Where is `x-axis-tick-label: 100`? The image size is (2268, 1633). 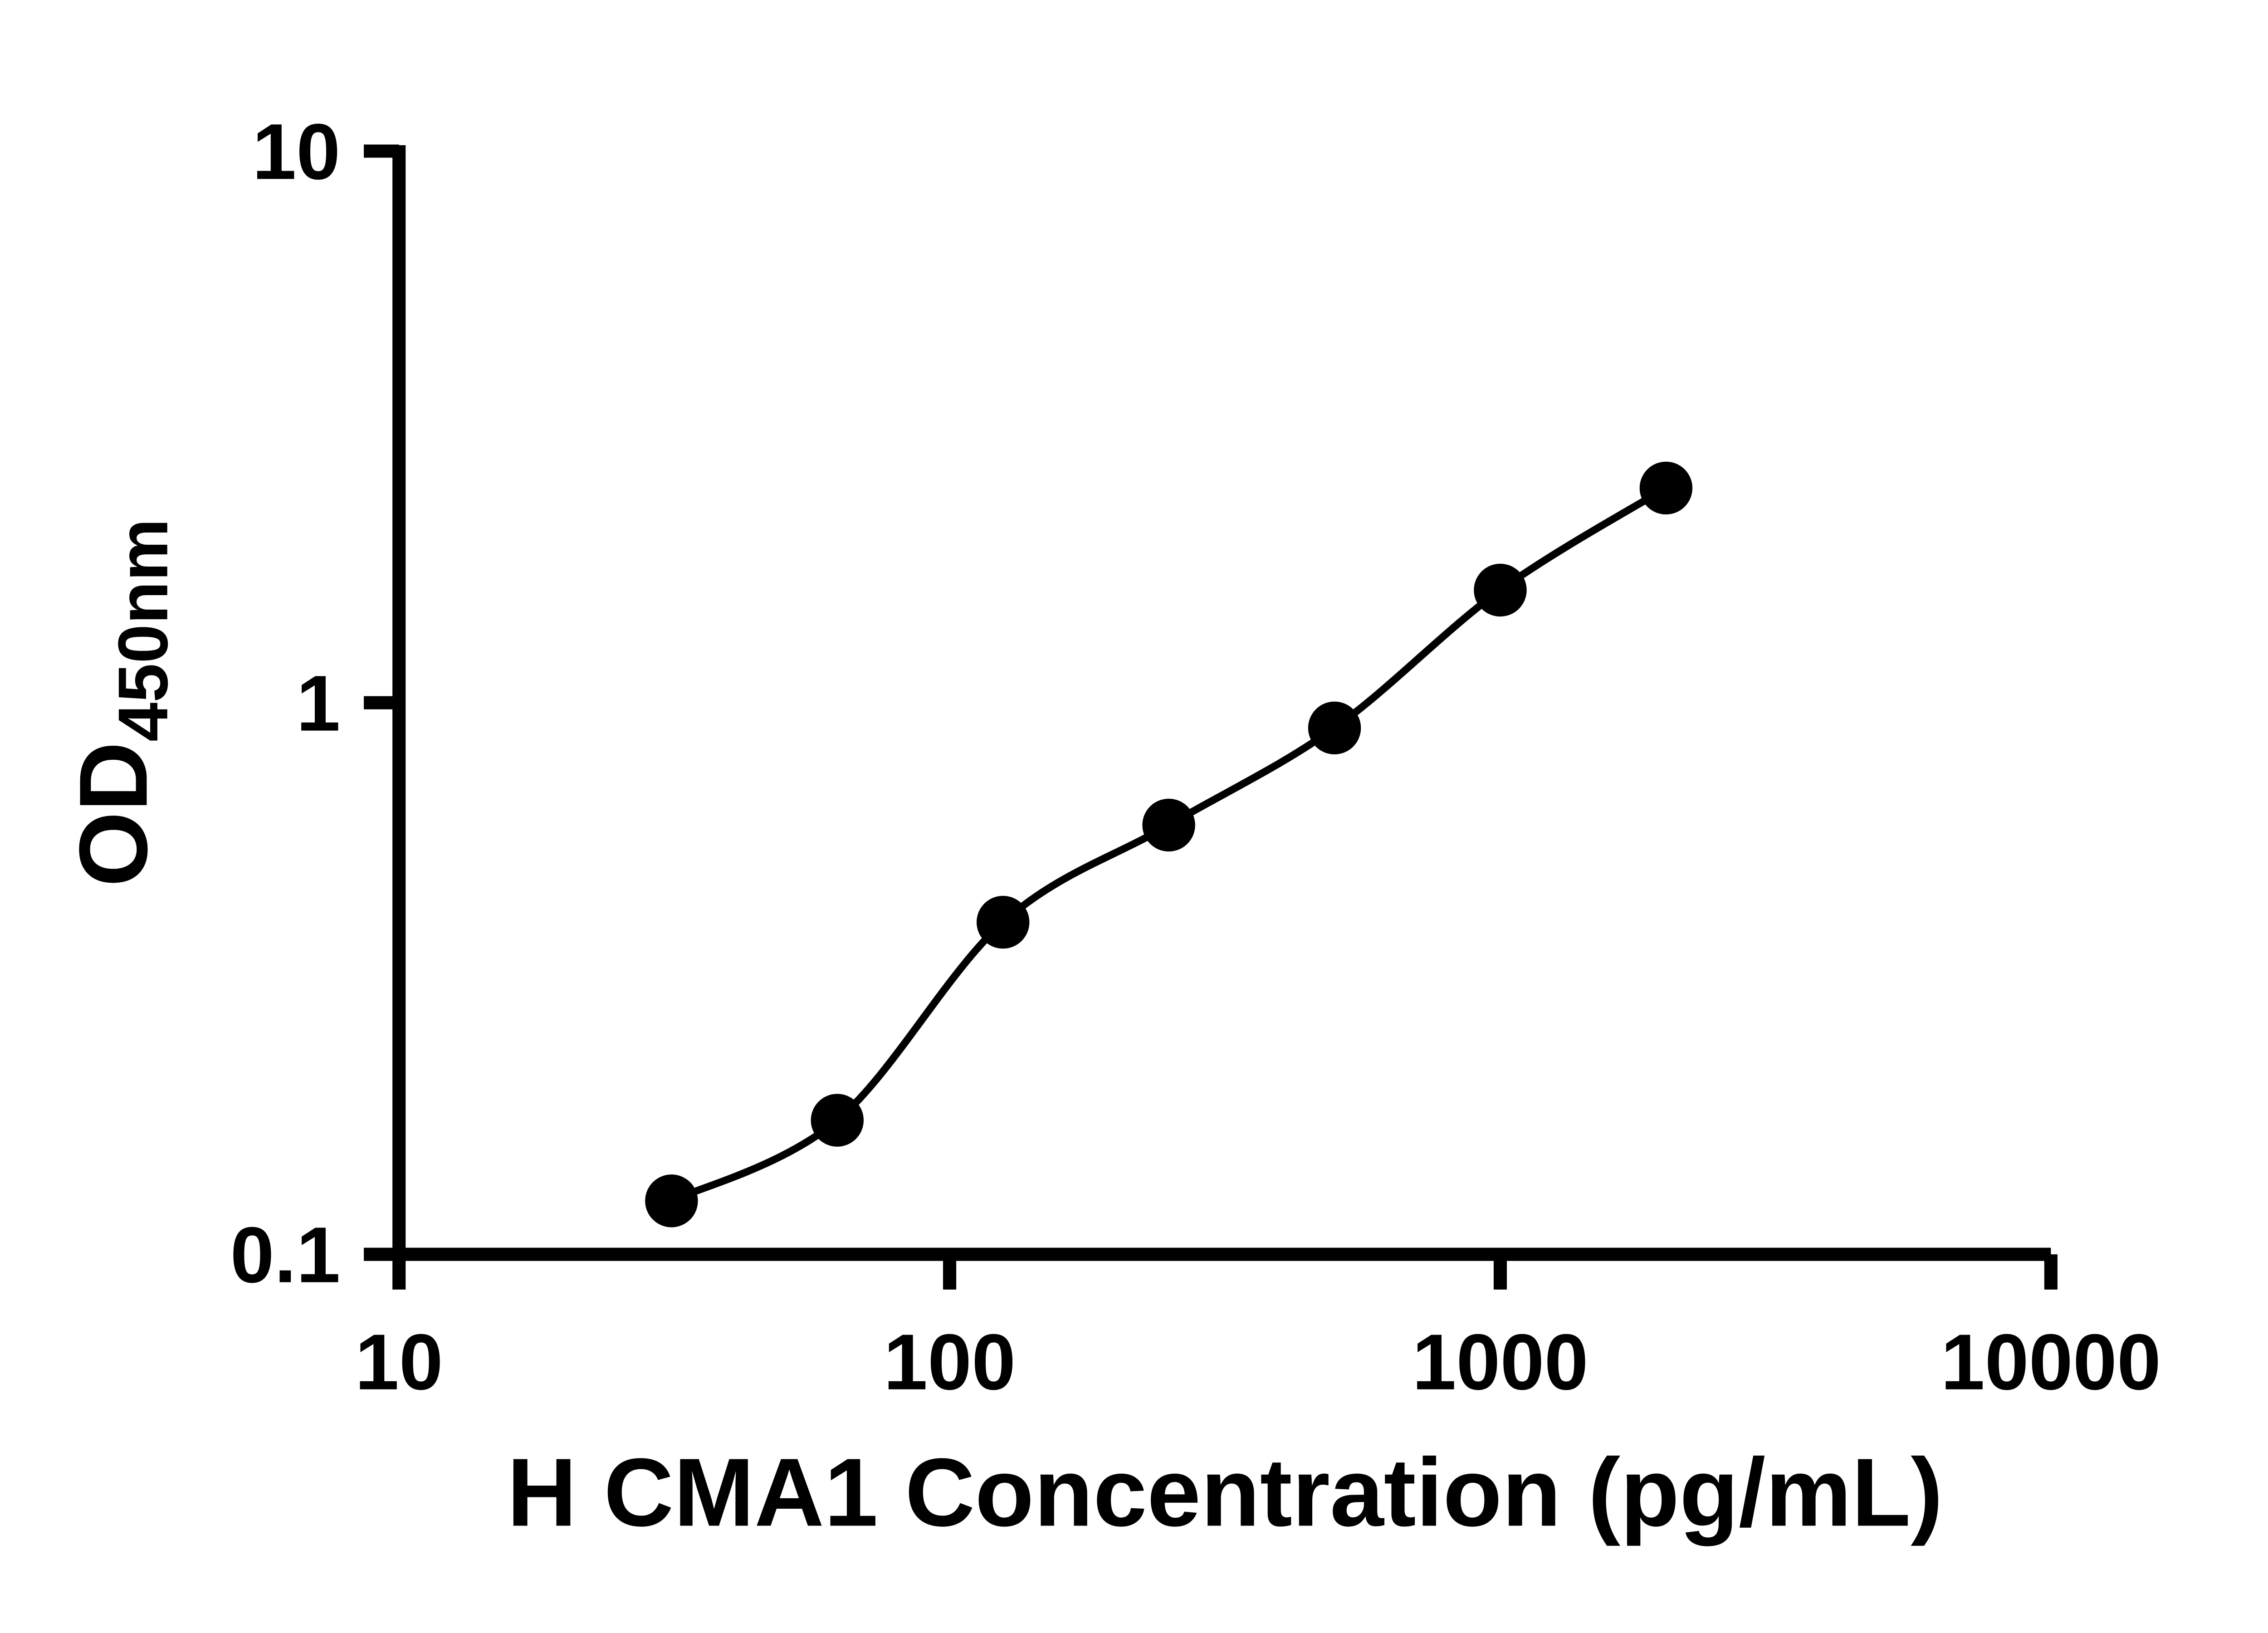 x-axis-tick-label: 100 is located at coordinates (950, 1362).